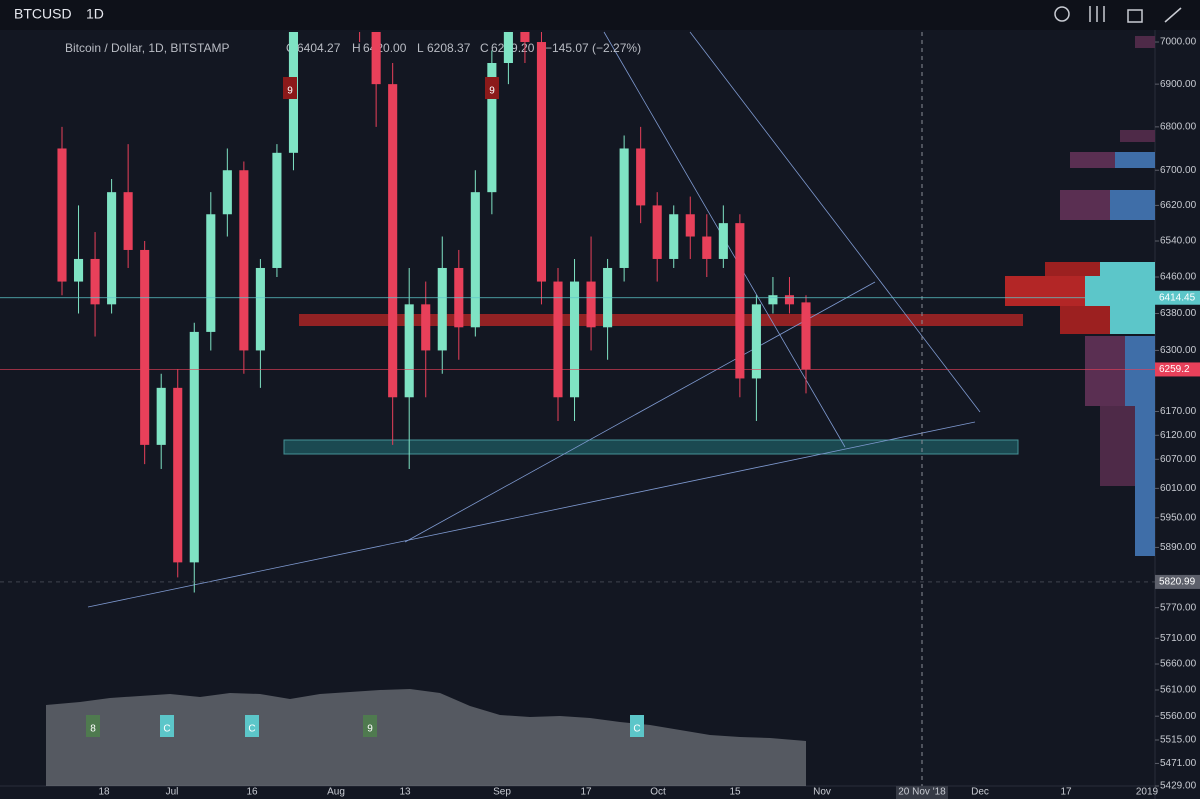  I want to click on lock-icon, so click(1135, 16).